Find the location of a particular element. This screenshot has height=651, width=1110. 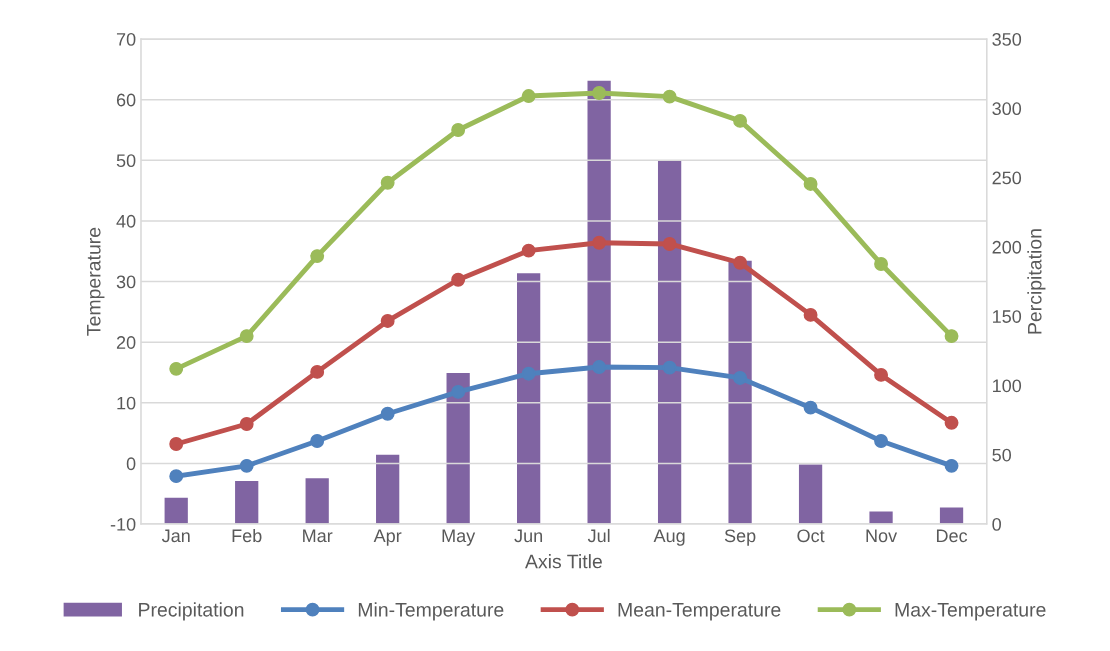

x-tick-label: Jan is located at coordinates (175, 536).